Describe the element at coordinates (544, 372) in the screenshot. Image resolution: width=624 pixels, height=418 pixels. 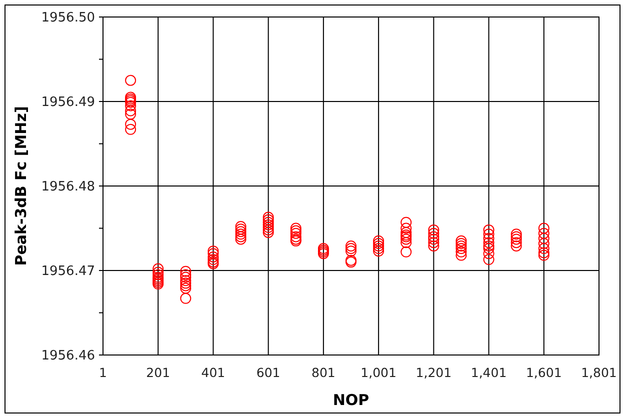
I see `x-tick-label: 1,601` at that location.